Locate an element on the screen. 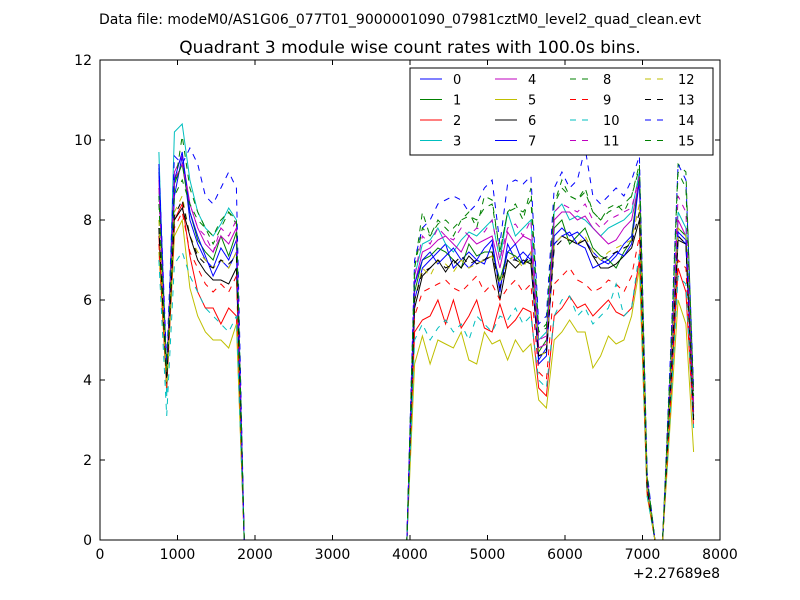 The height and width of the screenshot is (600, 800). legend-label-13: 13 is located at coordinates (686, 101).